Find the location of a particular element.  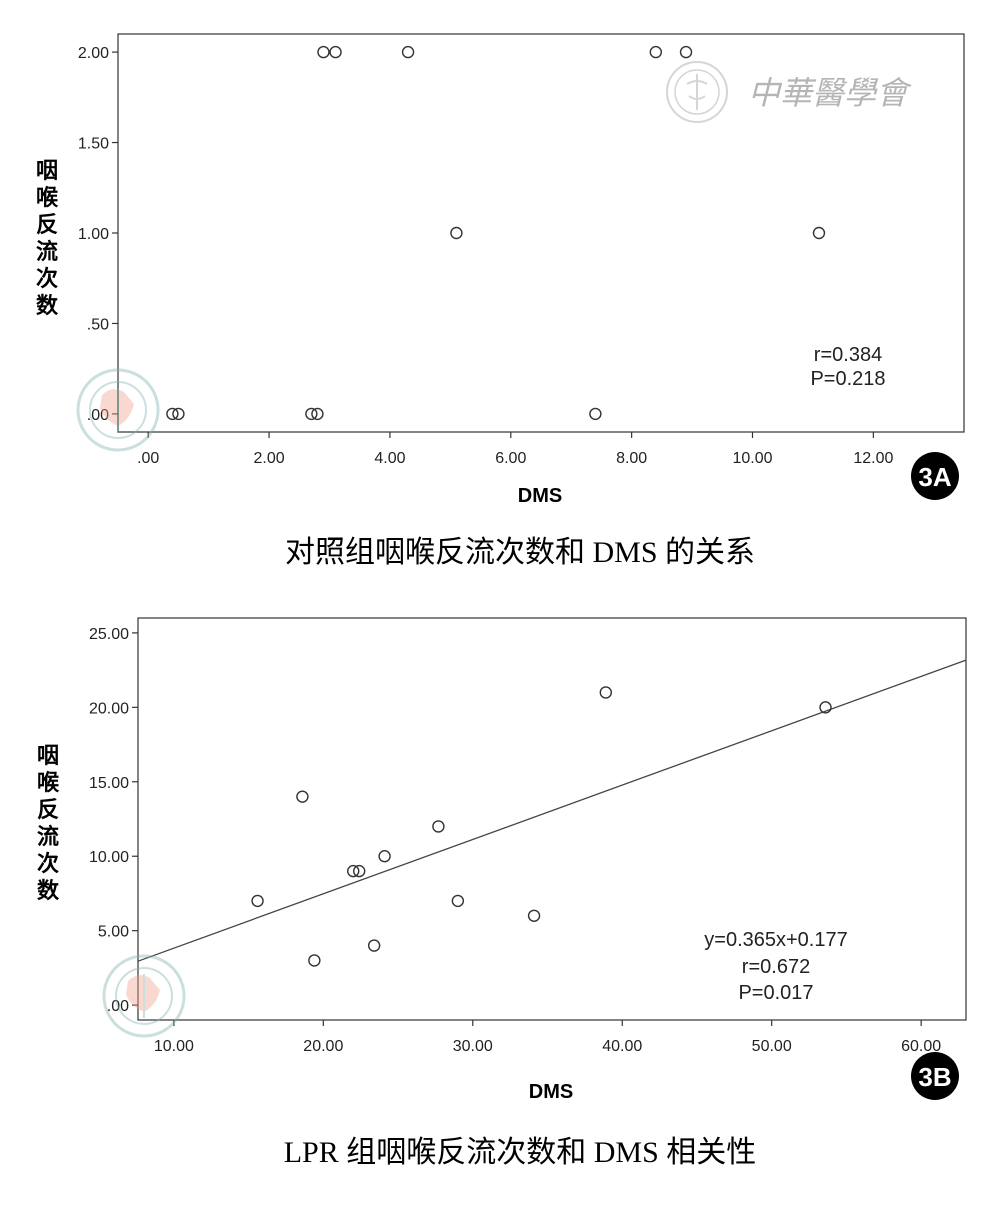

chart-3a-y-tick-label: 1.00 is located at coordinates (93, 234).